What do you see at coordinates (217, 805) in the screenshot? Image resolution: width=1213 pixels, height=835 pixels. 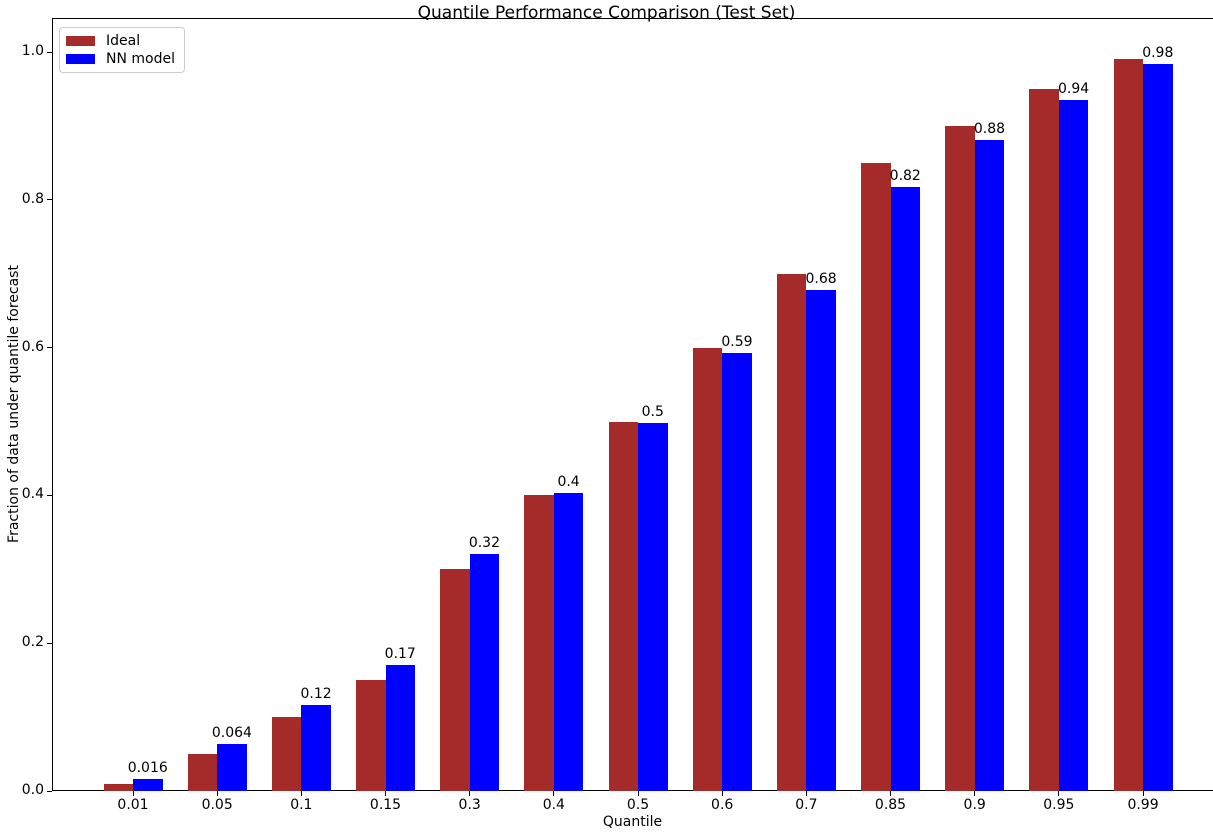 I see `x-tick-label: 0.05` at bounding box center [217, 805].